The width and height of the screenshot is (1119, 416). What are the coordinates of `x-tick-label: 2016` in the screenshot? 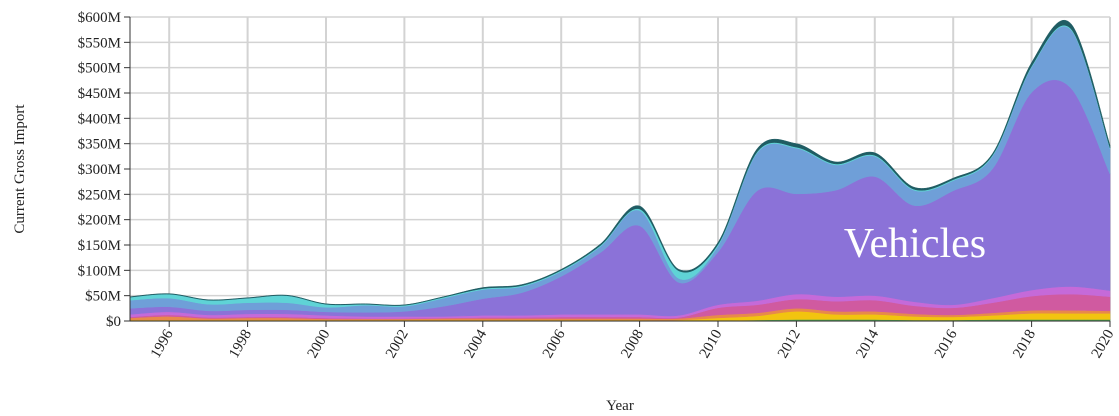 It's located at (946, 344).